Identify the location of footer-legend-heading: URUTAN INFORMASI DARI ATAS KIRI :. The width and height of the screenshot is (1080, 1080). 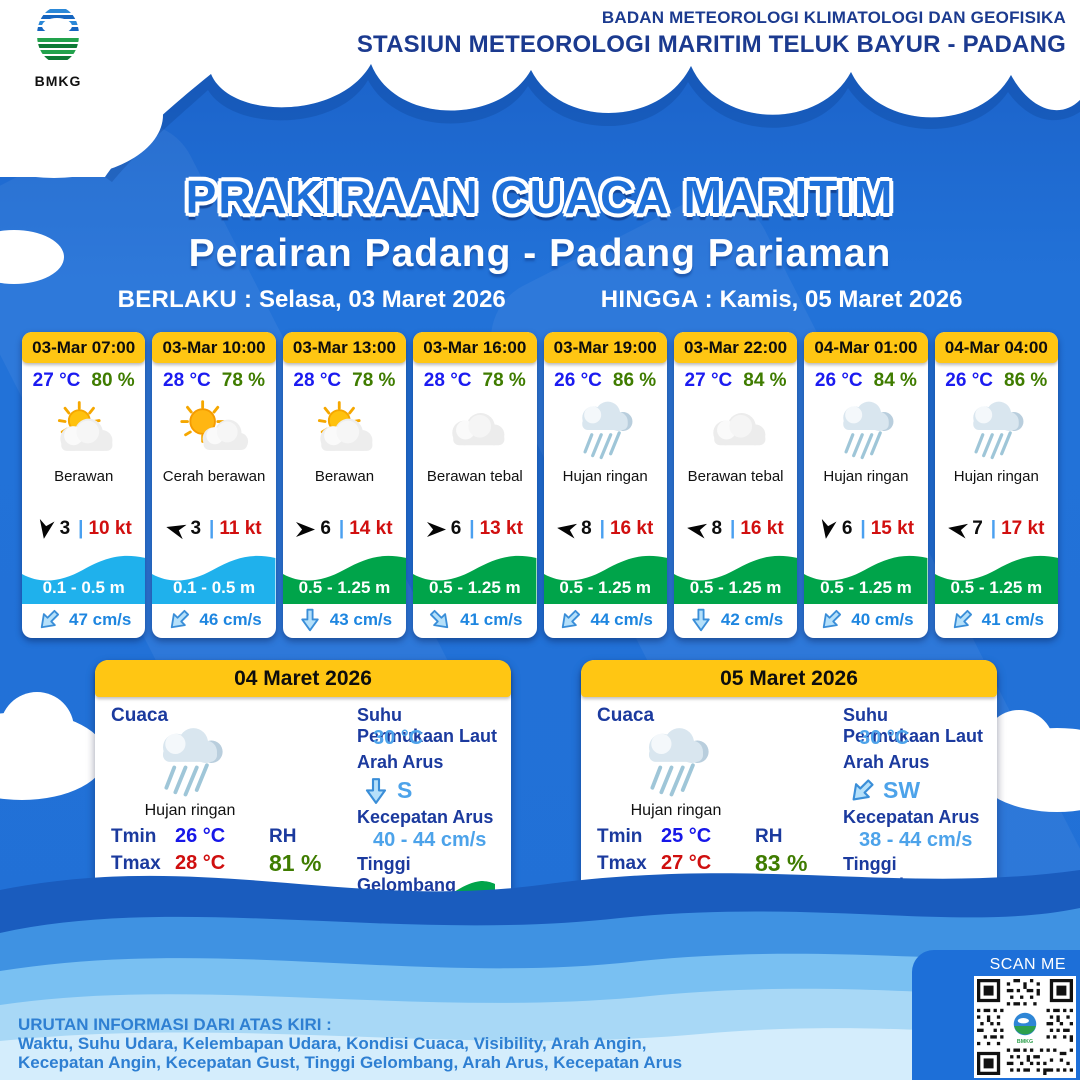
(175, 1024).